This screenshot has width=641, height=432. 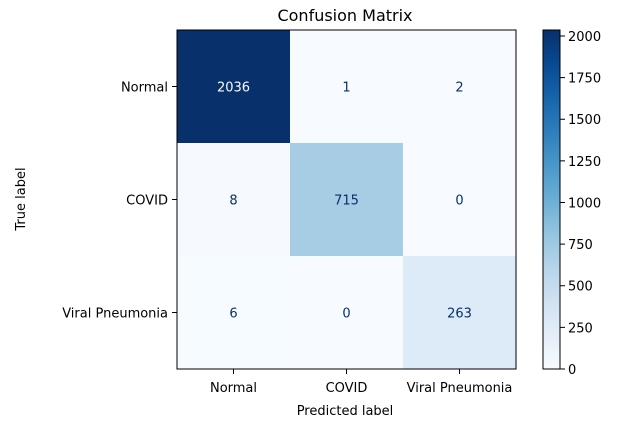 What do you see at coordinates (460, 388) in the screenshot?
I see `x-tick-label: Viral Pneumonia` at bounding box center [460, 388].